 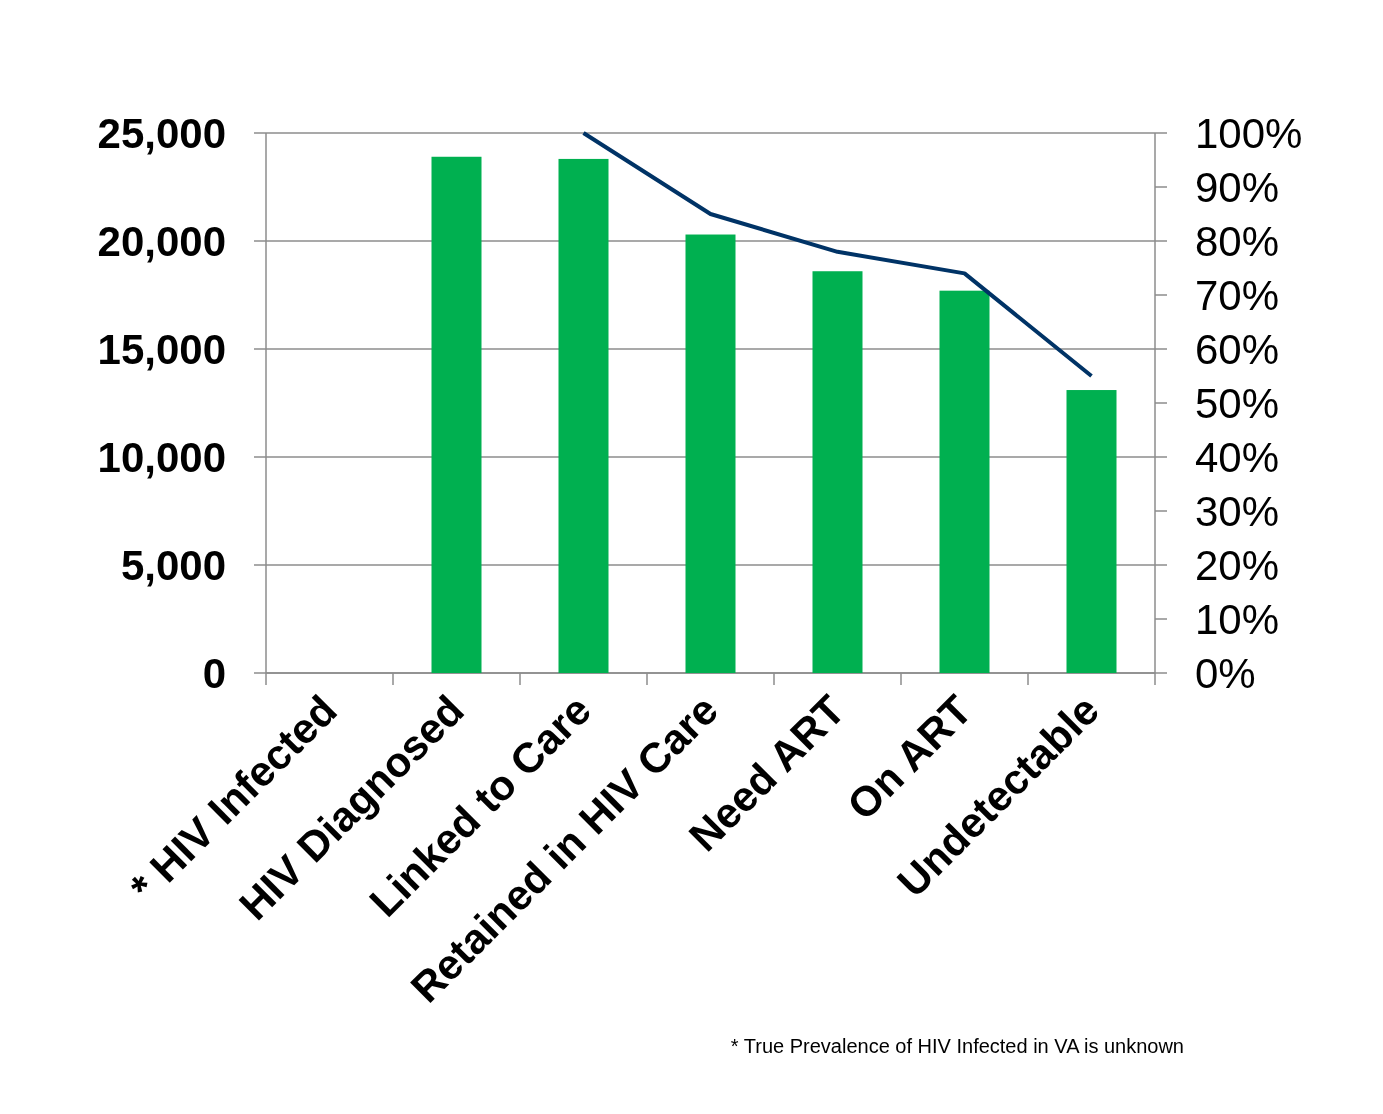 What do you see at coordinates (837, 254) in the screenshot?
I see `line-series` at bounding box center [837, 254].